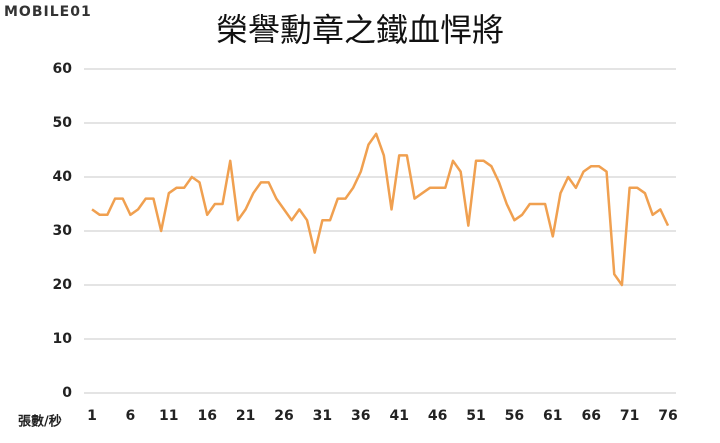  I want to click on x-tick-label: 66, so click(590, 416).